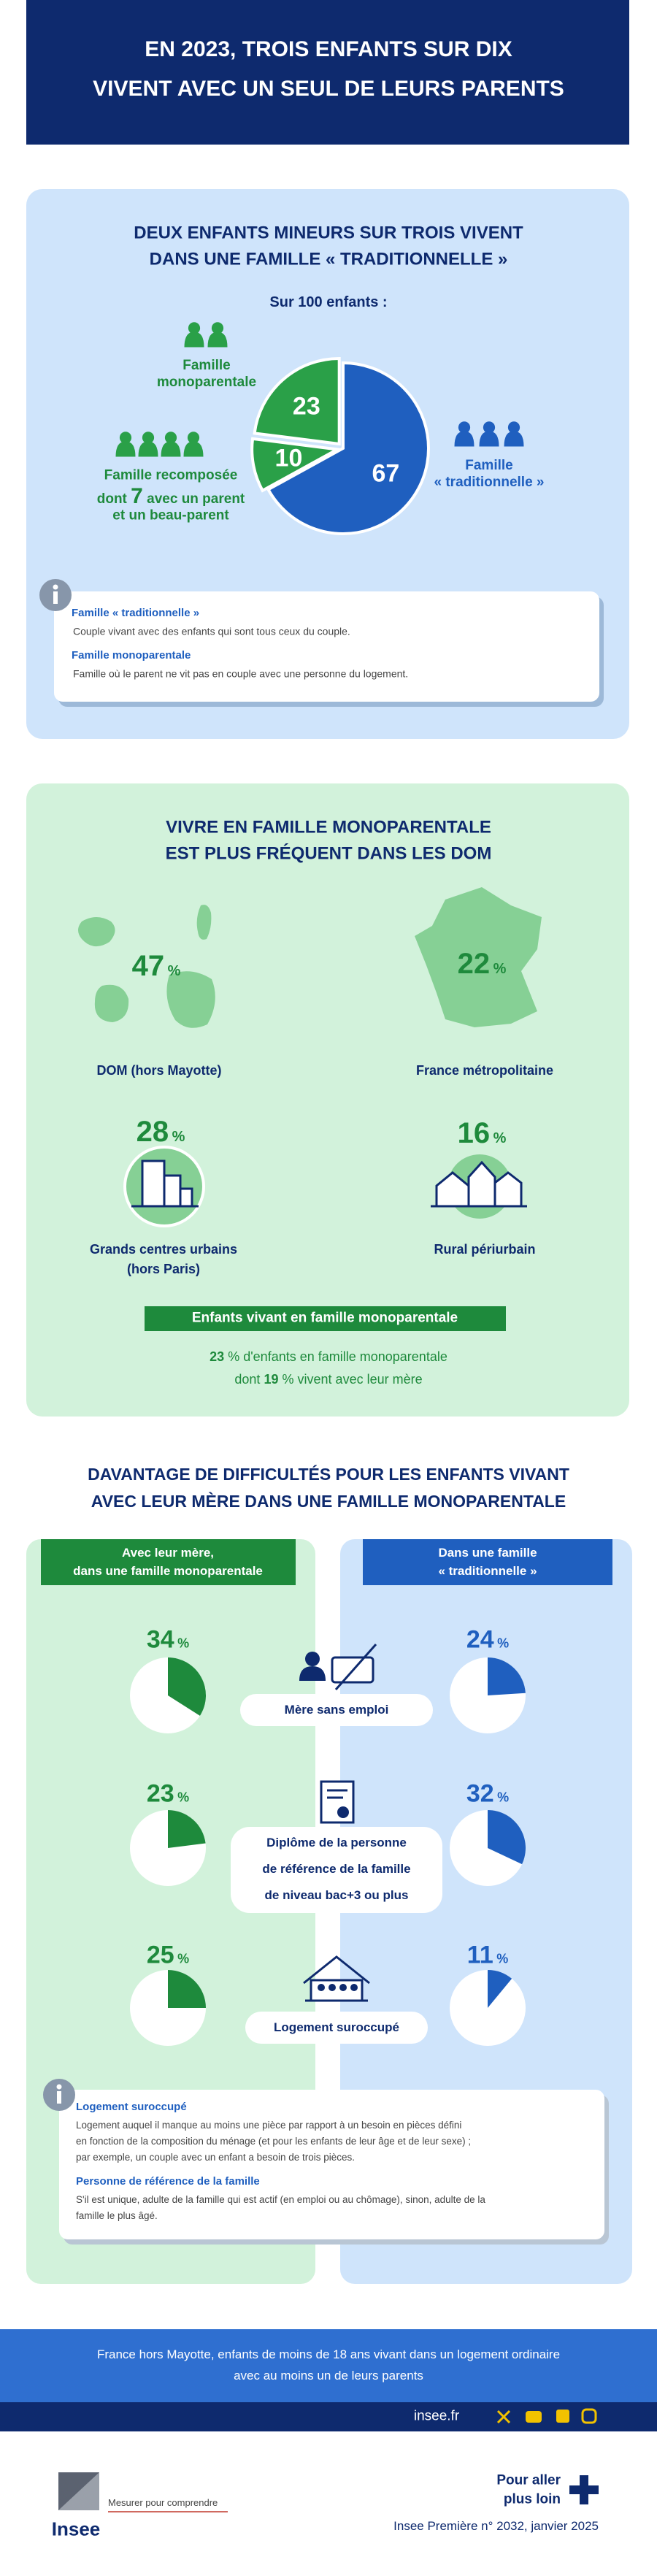 This screenshot has height=2576, width=657. What do you see at coordinates (171, 477) in the screenshot?
I see `category-label: Famille recomposée` at bounding box center [171, 477].